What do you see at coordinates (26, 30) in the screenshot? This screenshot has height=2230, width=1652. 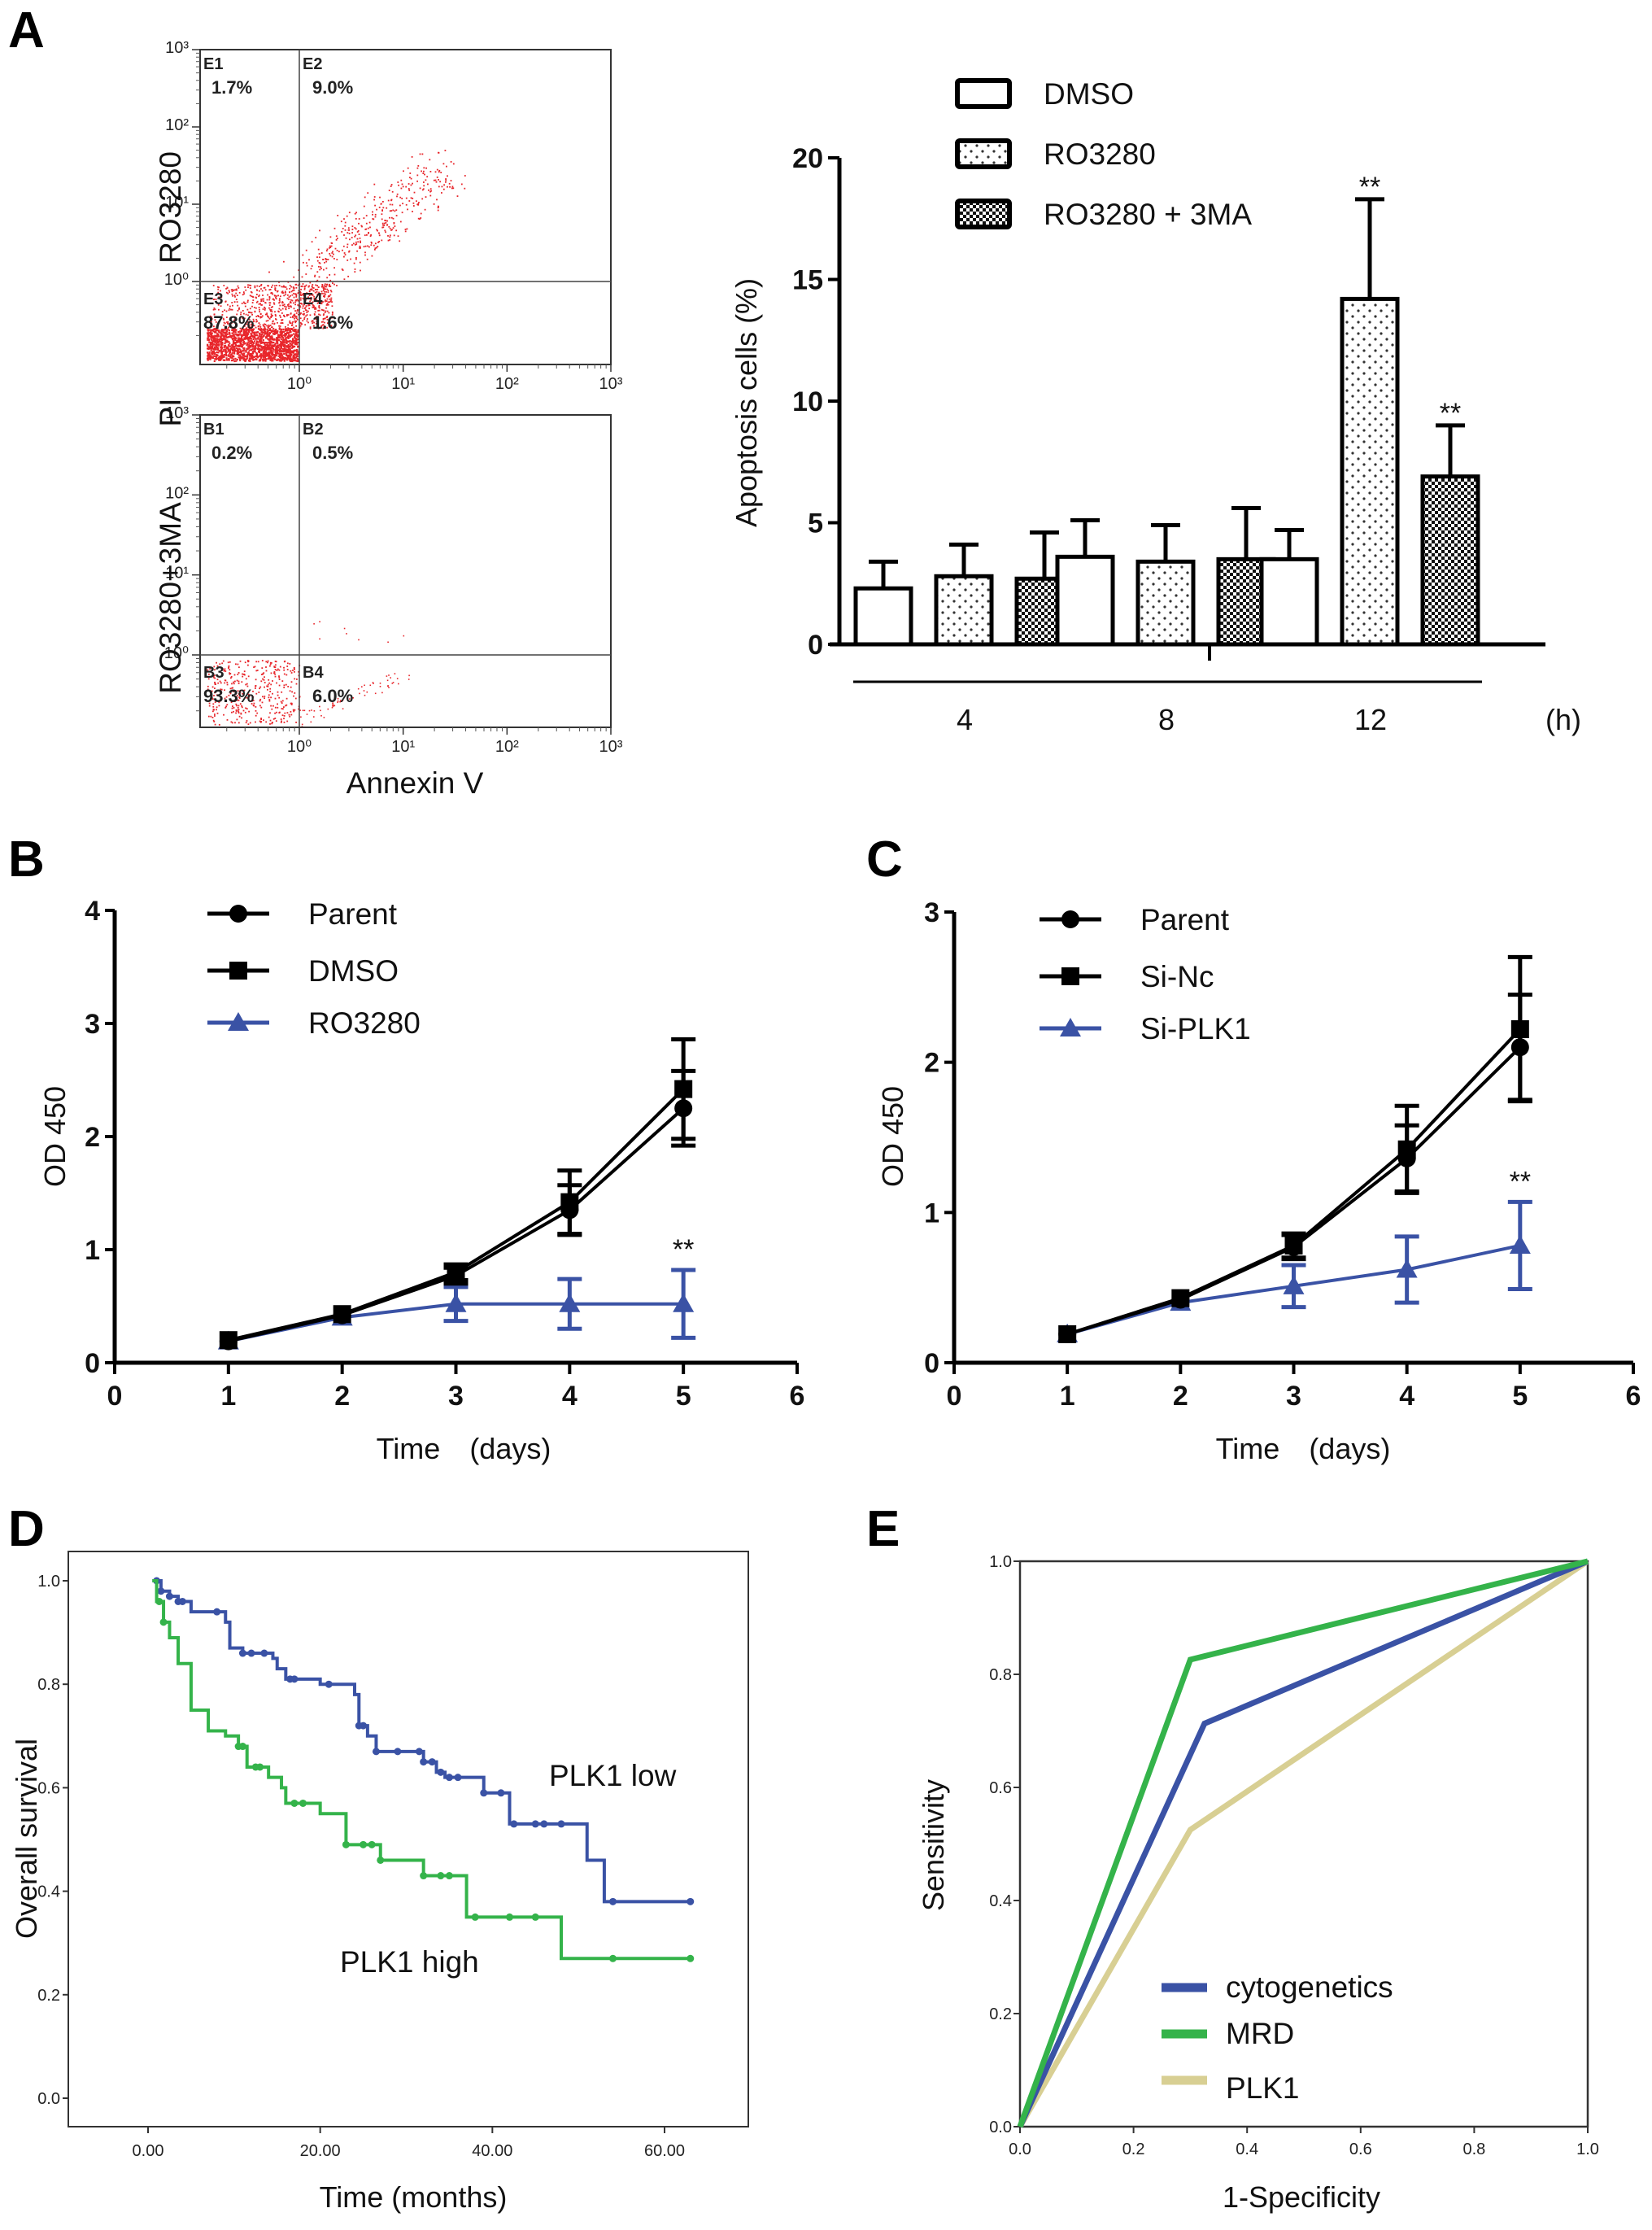 I see `panel-label-a: A` at bounding box center [26, 30].